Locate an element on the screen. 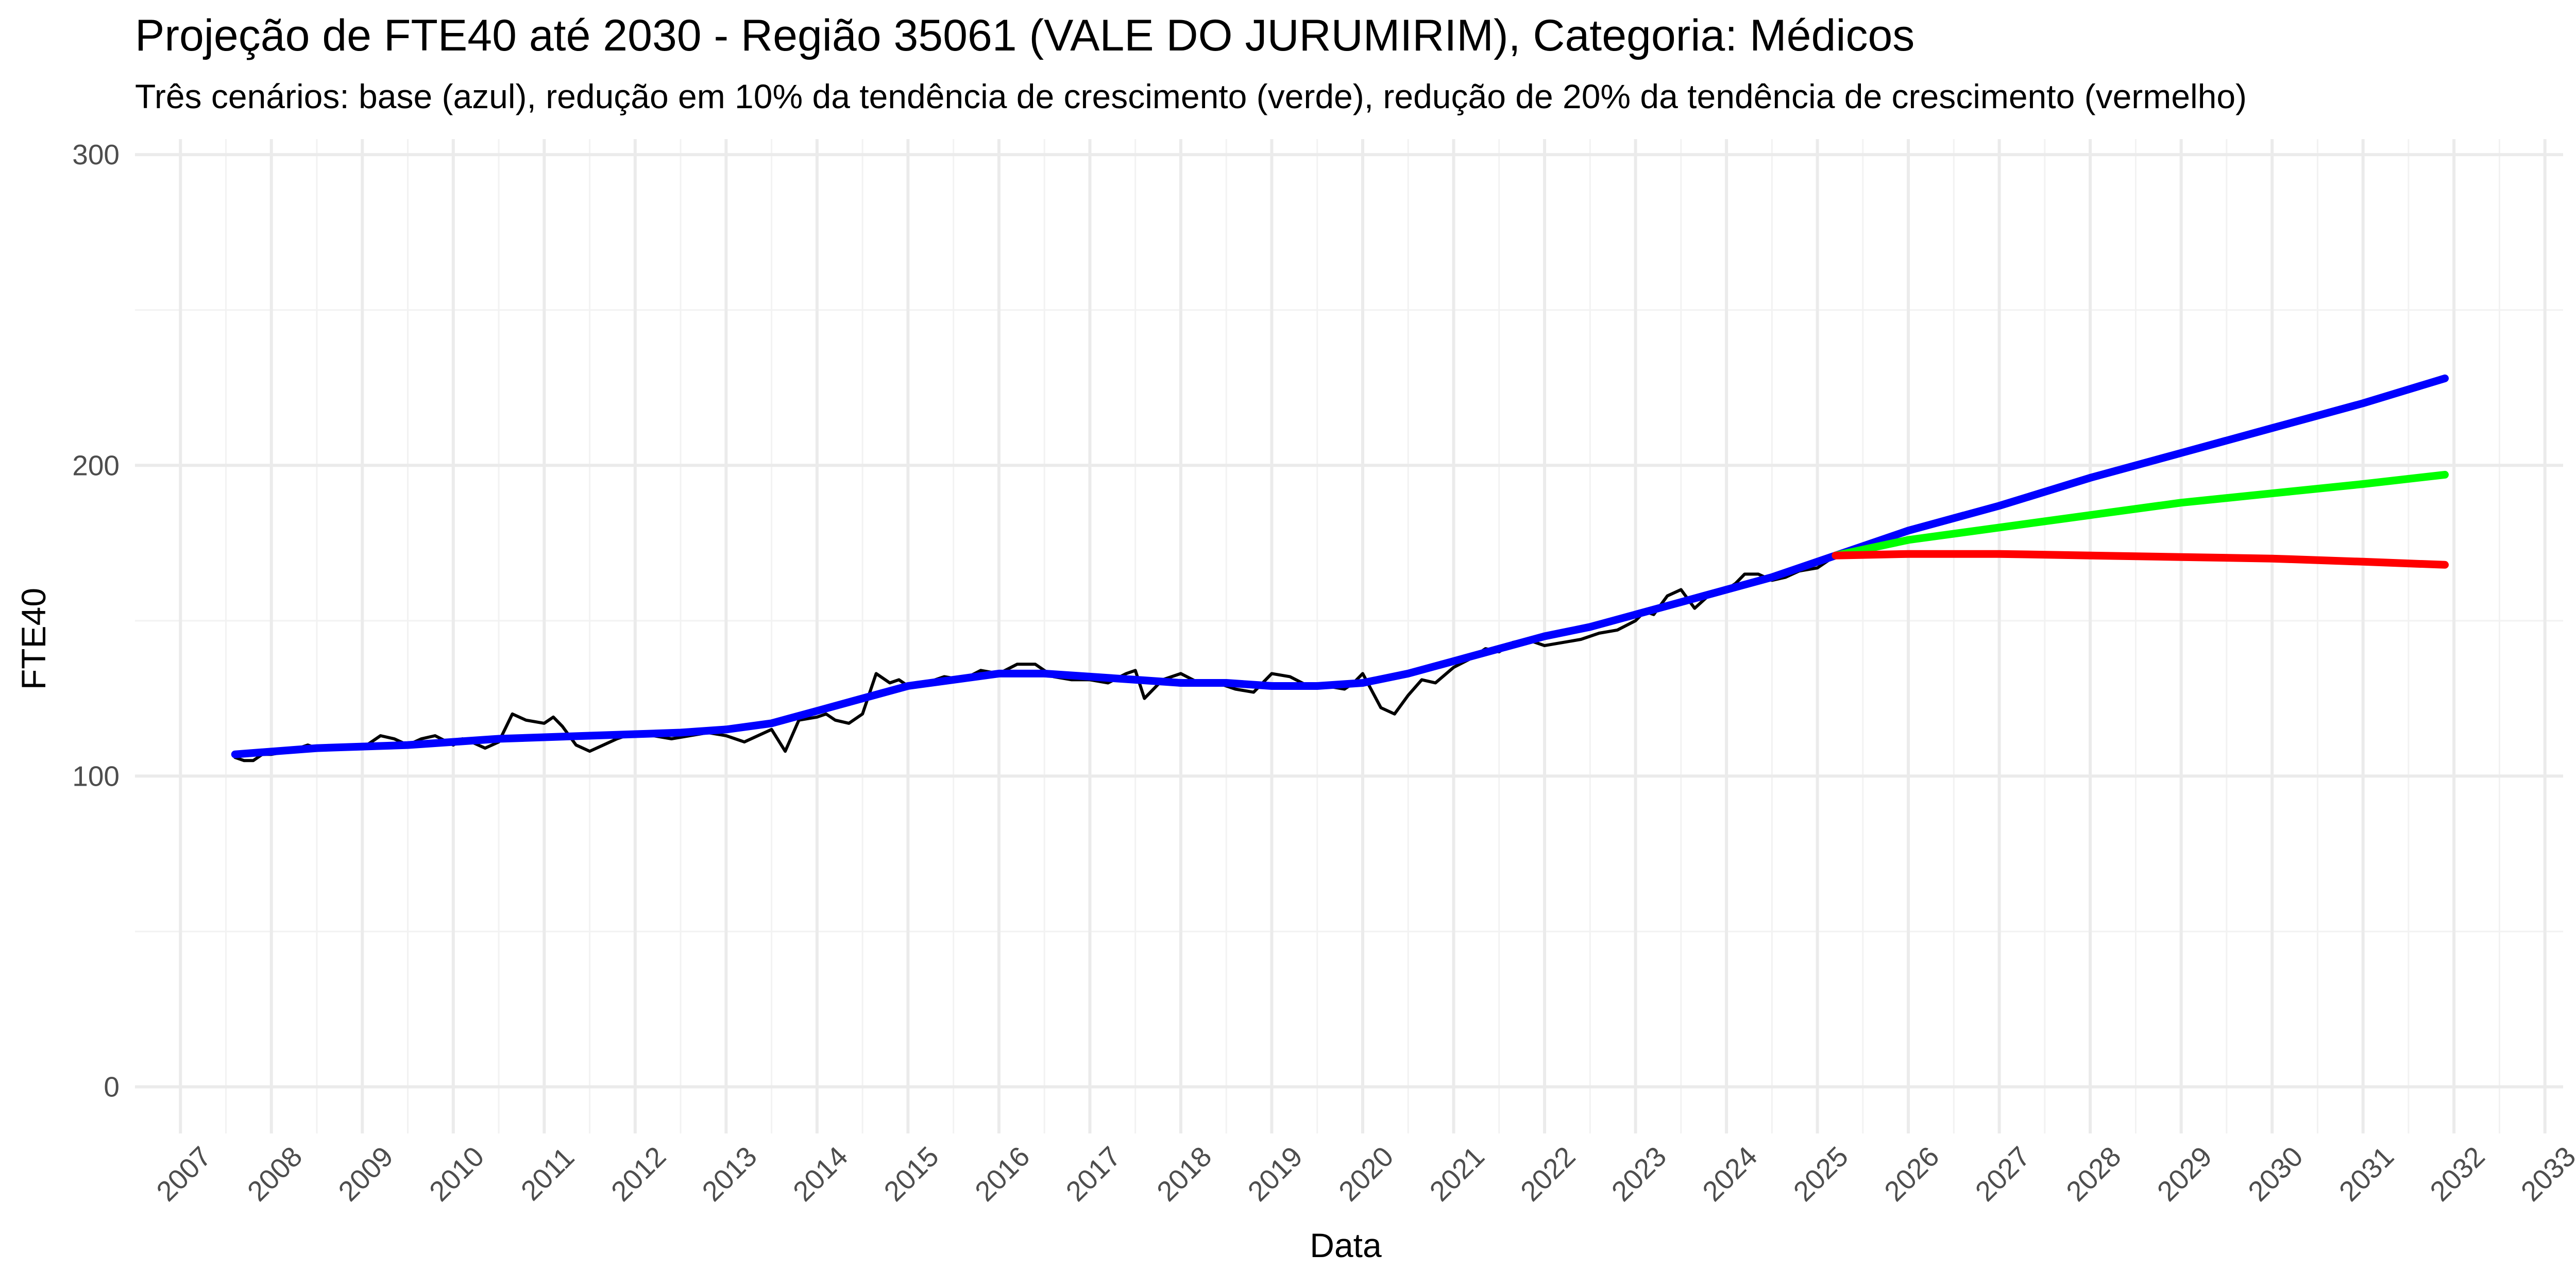 The width and height of the screenshot is (2576, 1288). x-tick-label: 2025 is located at coordinates (1820, 1173).